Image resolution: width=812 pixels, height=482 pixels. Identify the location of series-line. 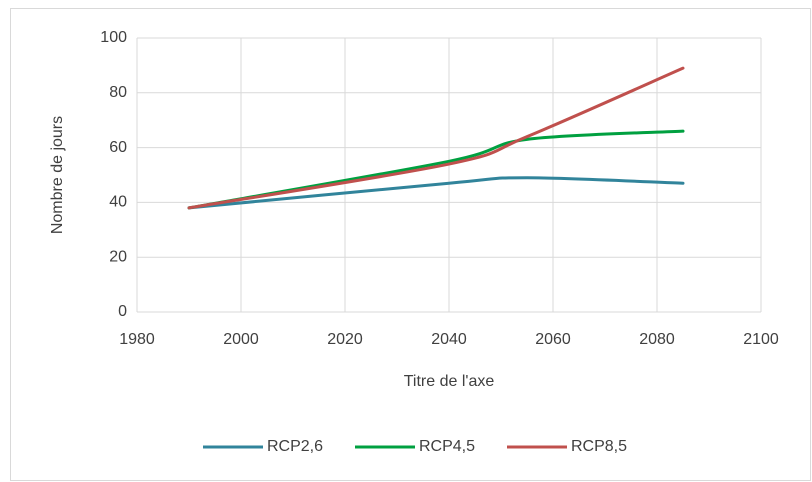
(436, 193).